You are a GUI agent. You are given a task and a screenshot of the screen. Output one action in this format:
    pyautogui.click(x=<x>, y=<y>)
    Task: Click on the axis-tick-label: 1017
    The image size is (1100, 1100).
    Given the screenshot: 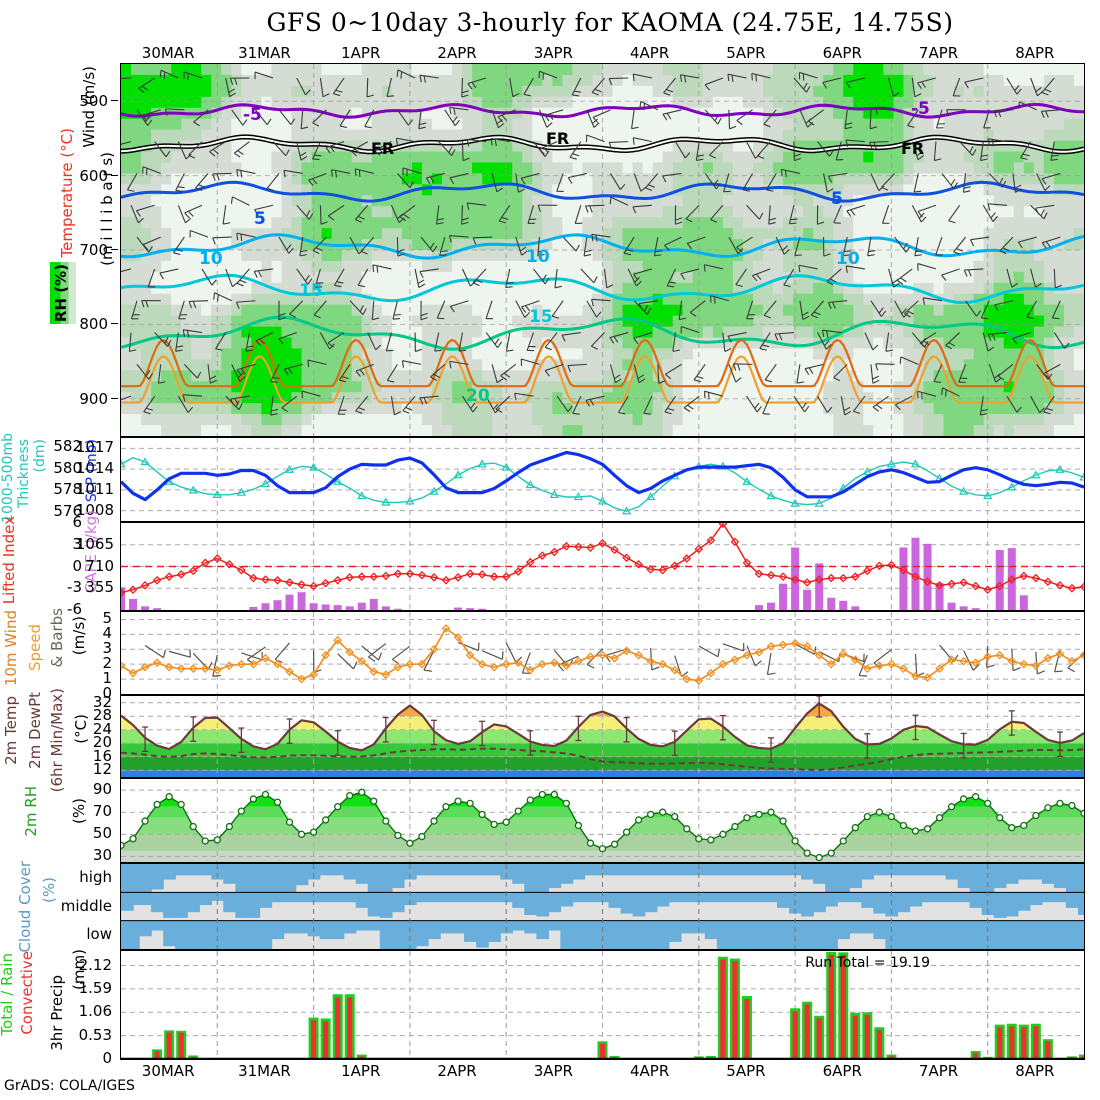 What is the action you would take?
    pyautogui.click(x=94, y=447)
    